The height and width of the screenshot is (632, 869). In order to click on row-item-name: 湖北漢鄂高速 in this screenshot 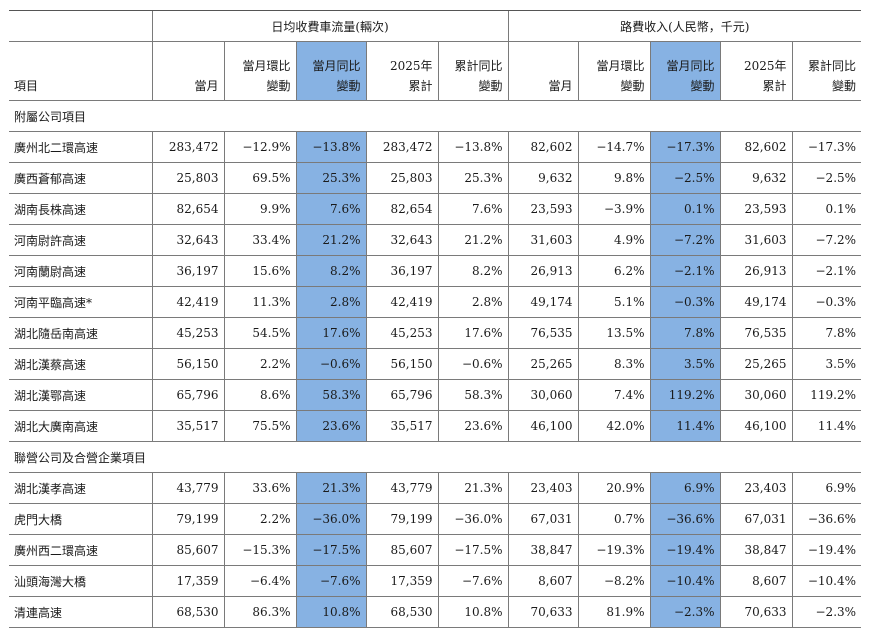, I will do `click(80, 395)`.